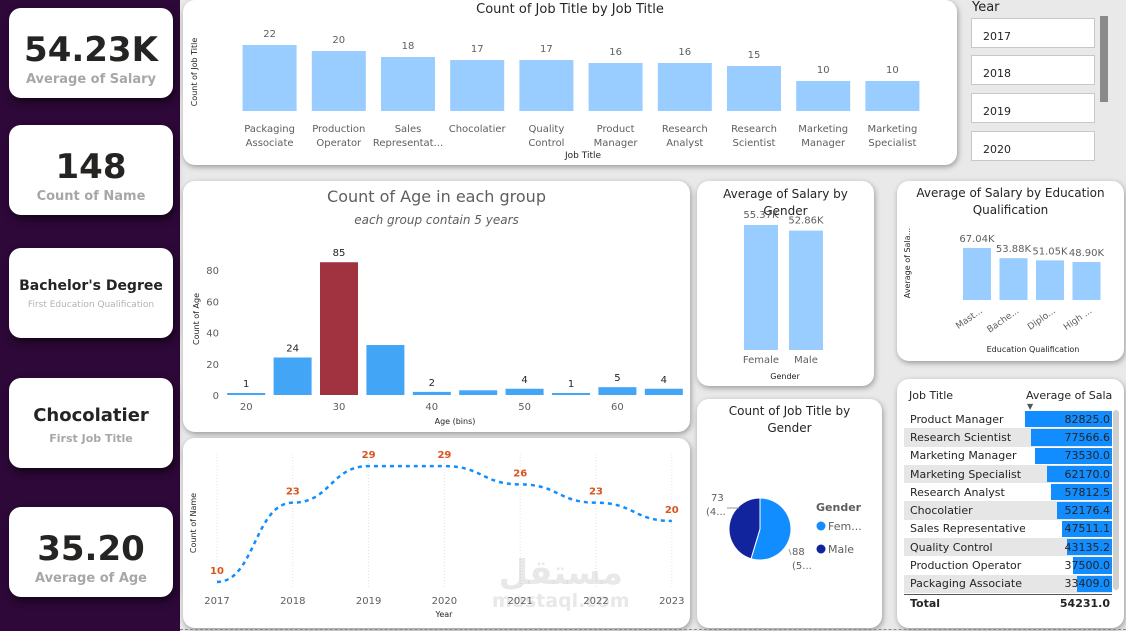 The height and width of the screenshot is (631, 1126). I want to click on salary-cell: 57812.5, so click(1068, 492).